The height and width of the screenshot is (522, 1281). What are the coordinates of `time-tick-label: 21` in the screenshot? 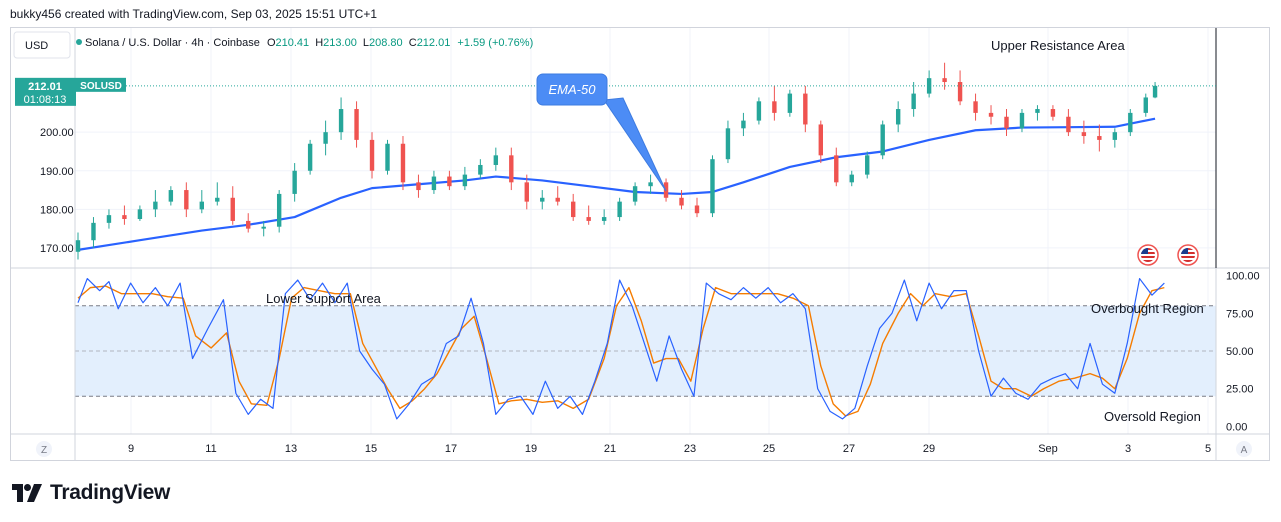 It's located at (610, 449).